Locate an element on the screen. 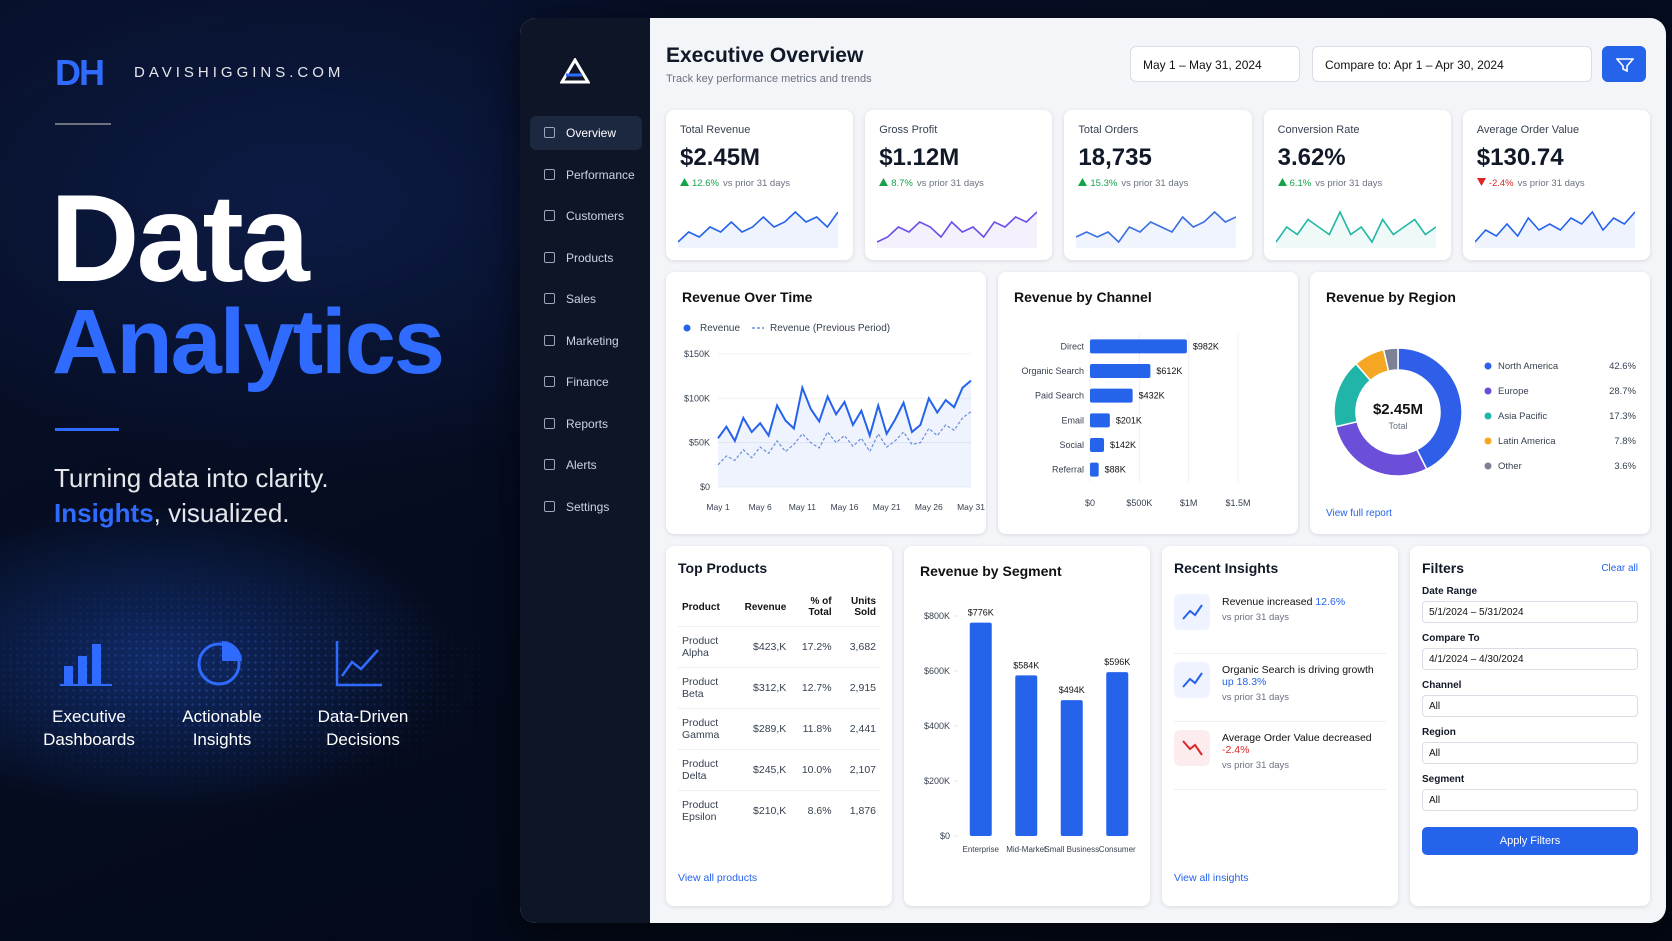 The height and width of the screenshot is (941, 1672). nav-item: Overview is located at coordinates (586, 133).